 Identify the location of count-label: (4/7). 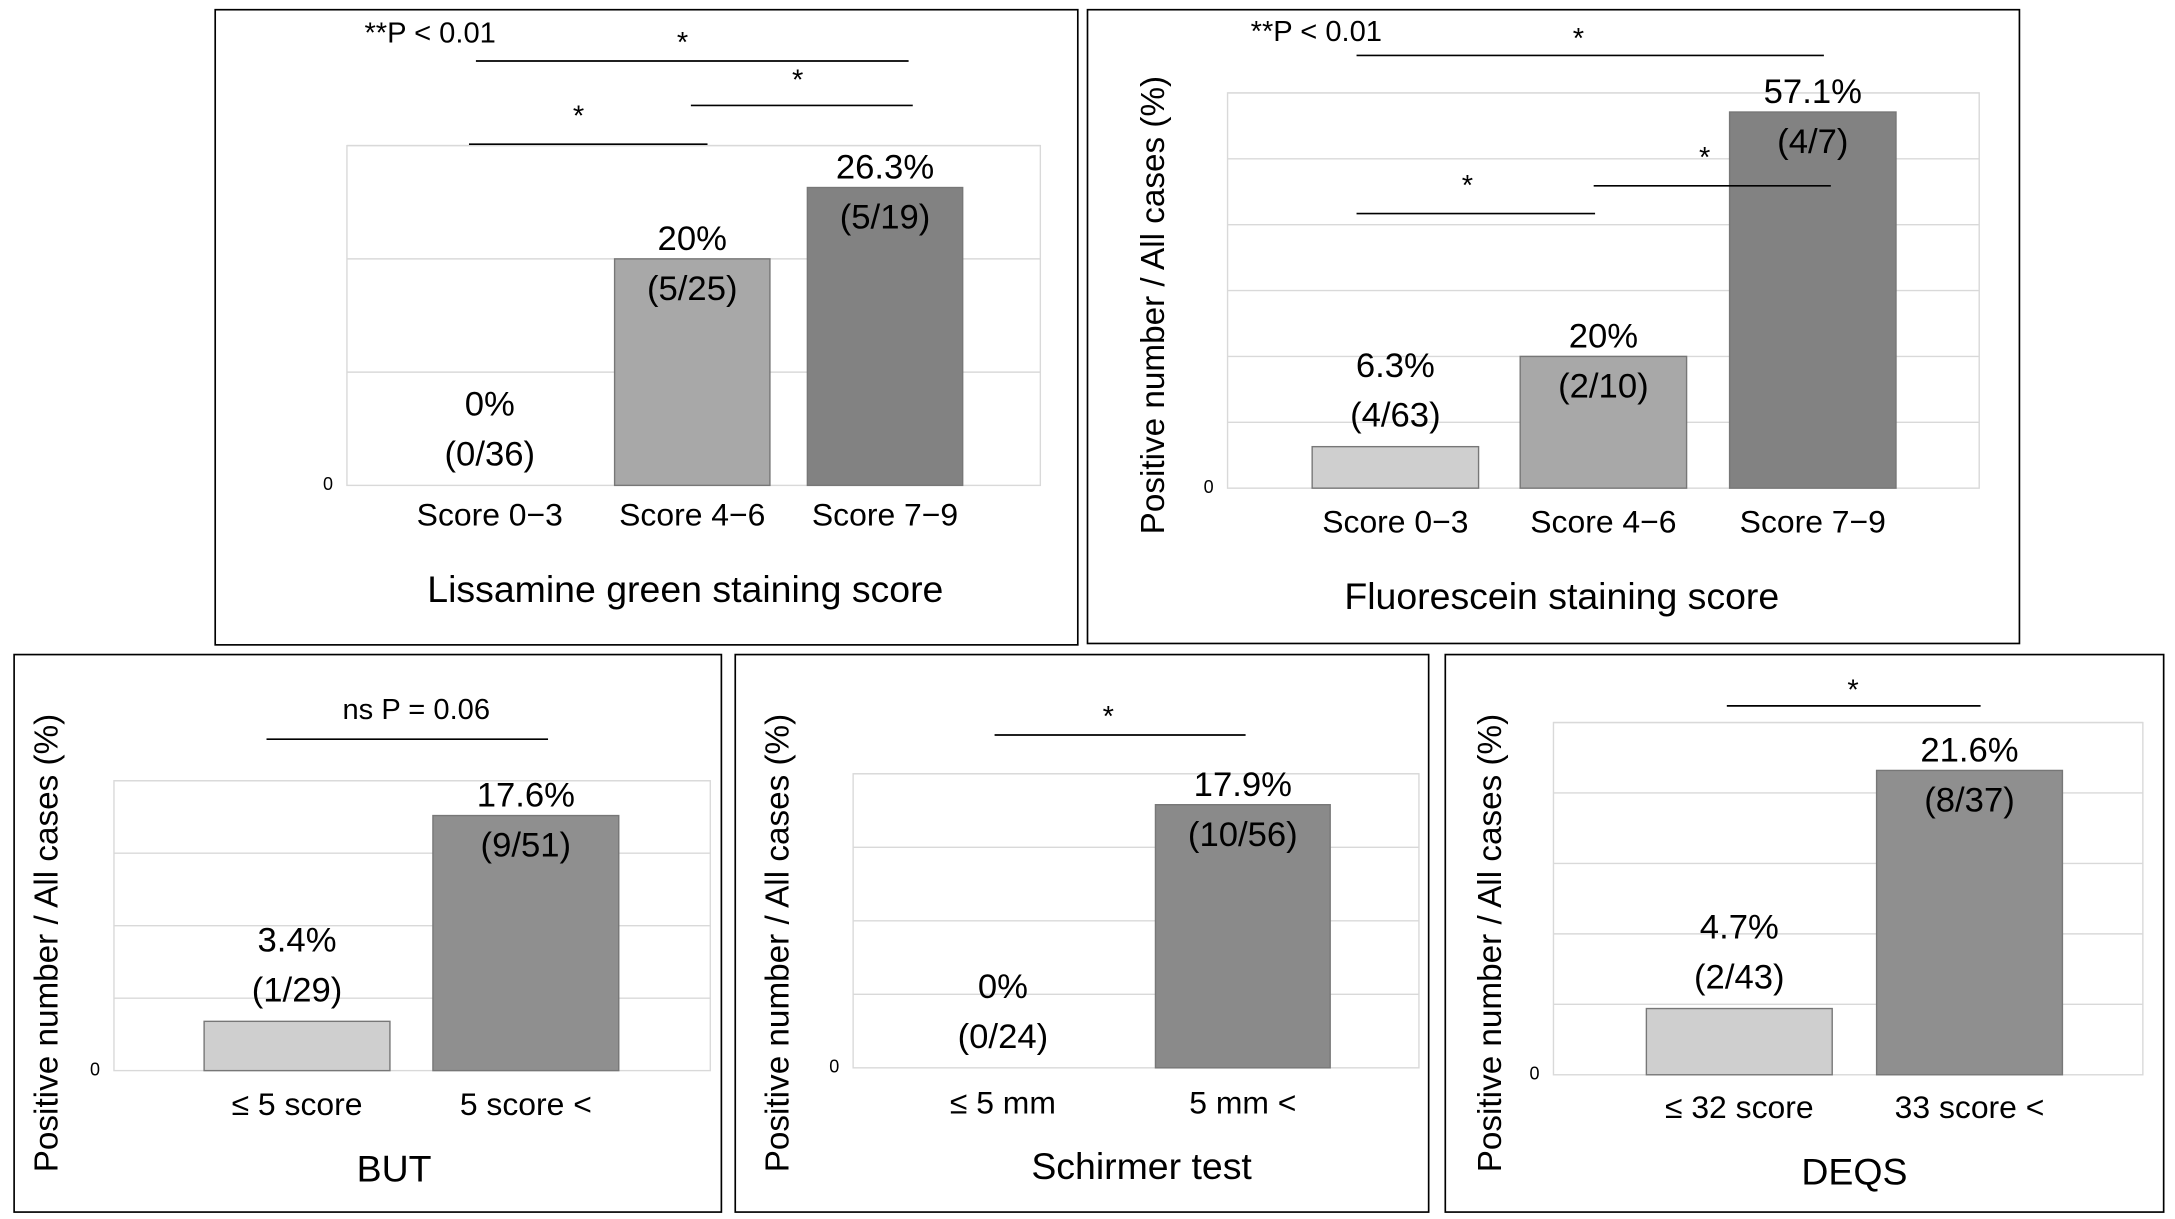
(1812, 142).